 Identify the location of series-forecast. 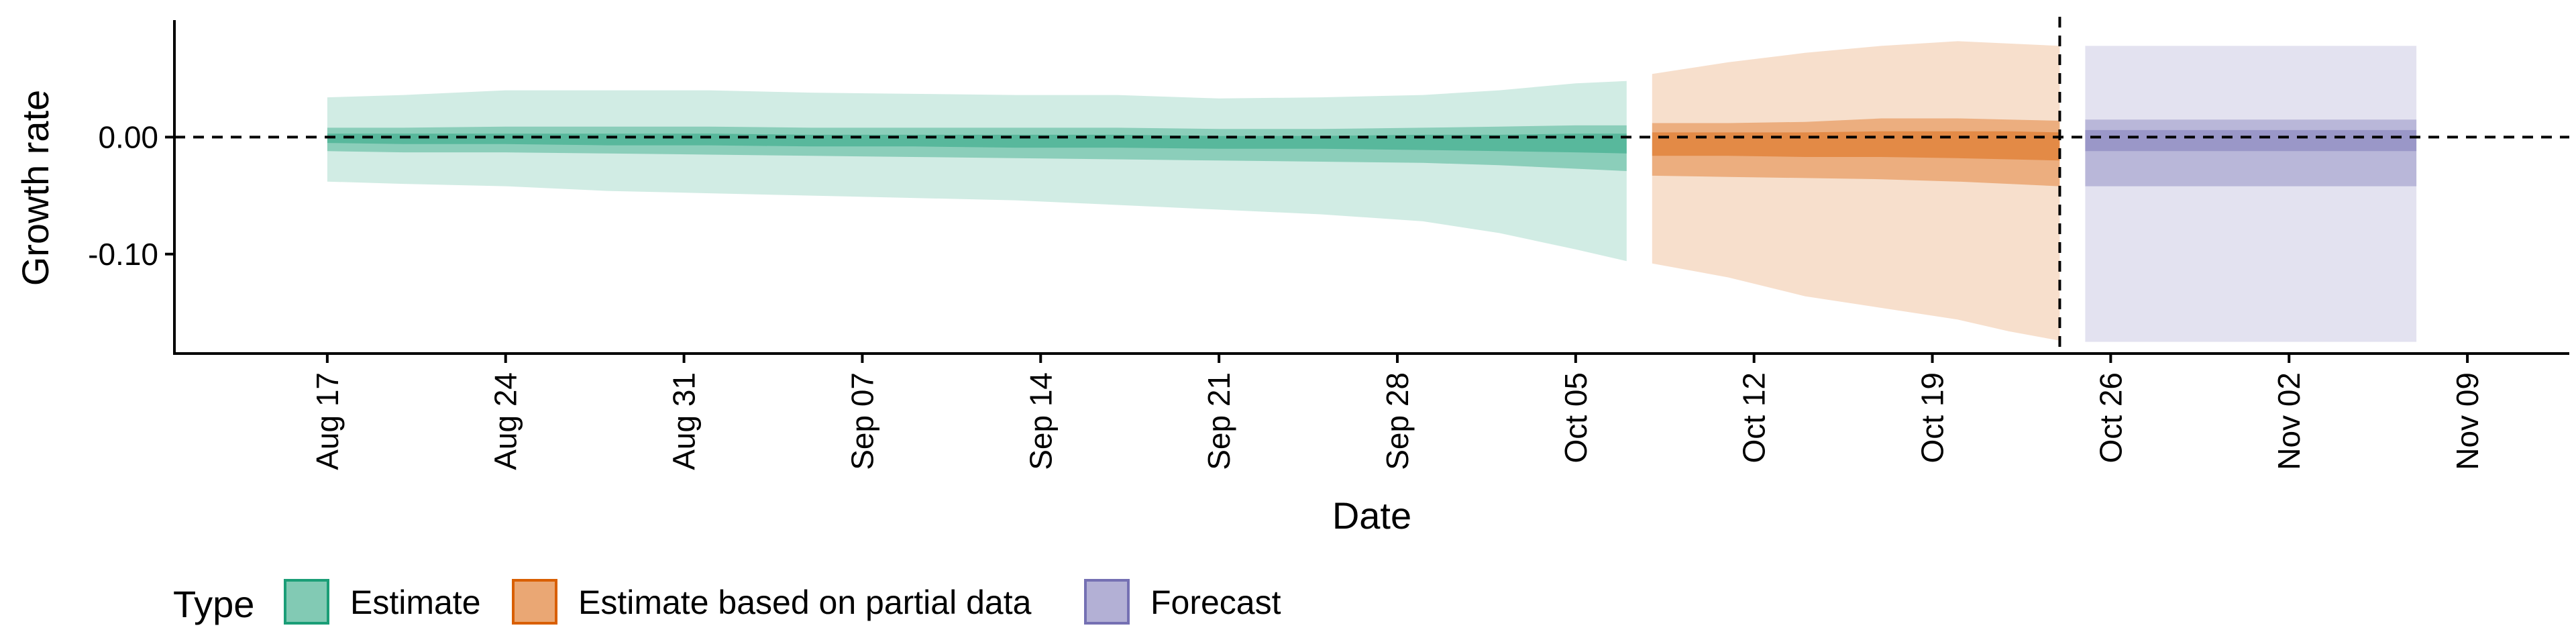
(2251, 194).